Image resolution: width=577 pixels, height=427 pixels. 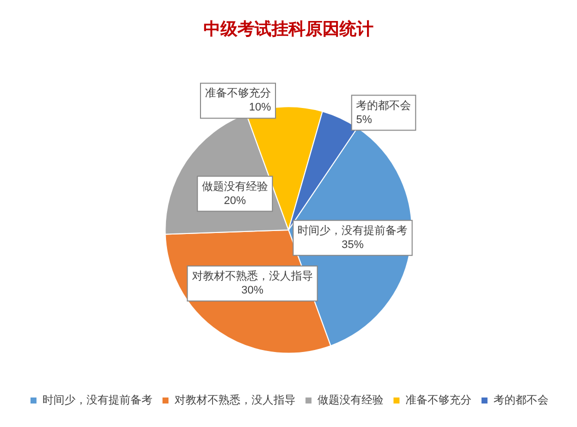 I want to click on slice-label: 考的都不会, so click(x=384, y=105).